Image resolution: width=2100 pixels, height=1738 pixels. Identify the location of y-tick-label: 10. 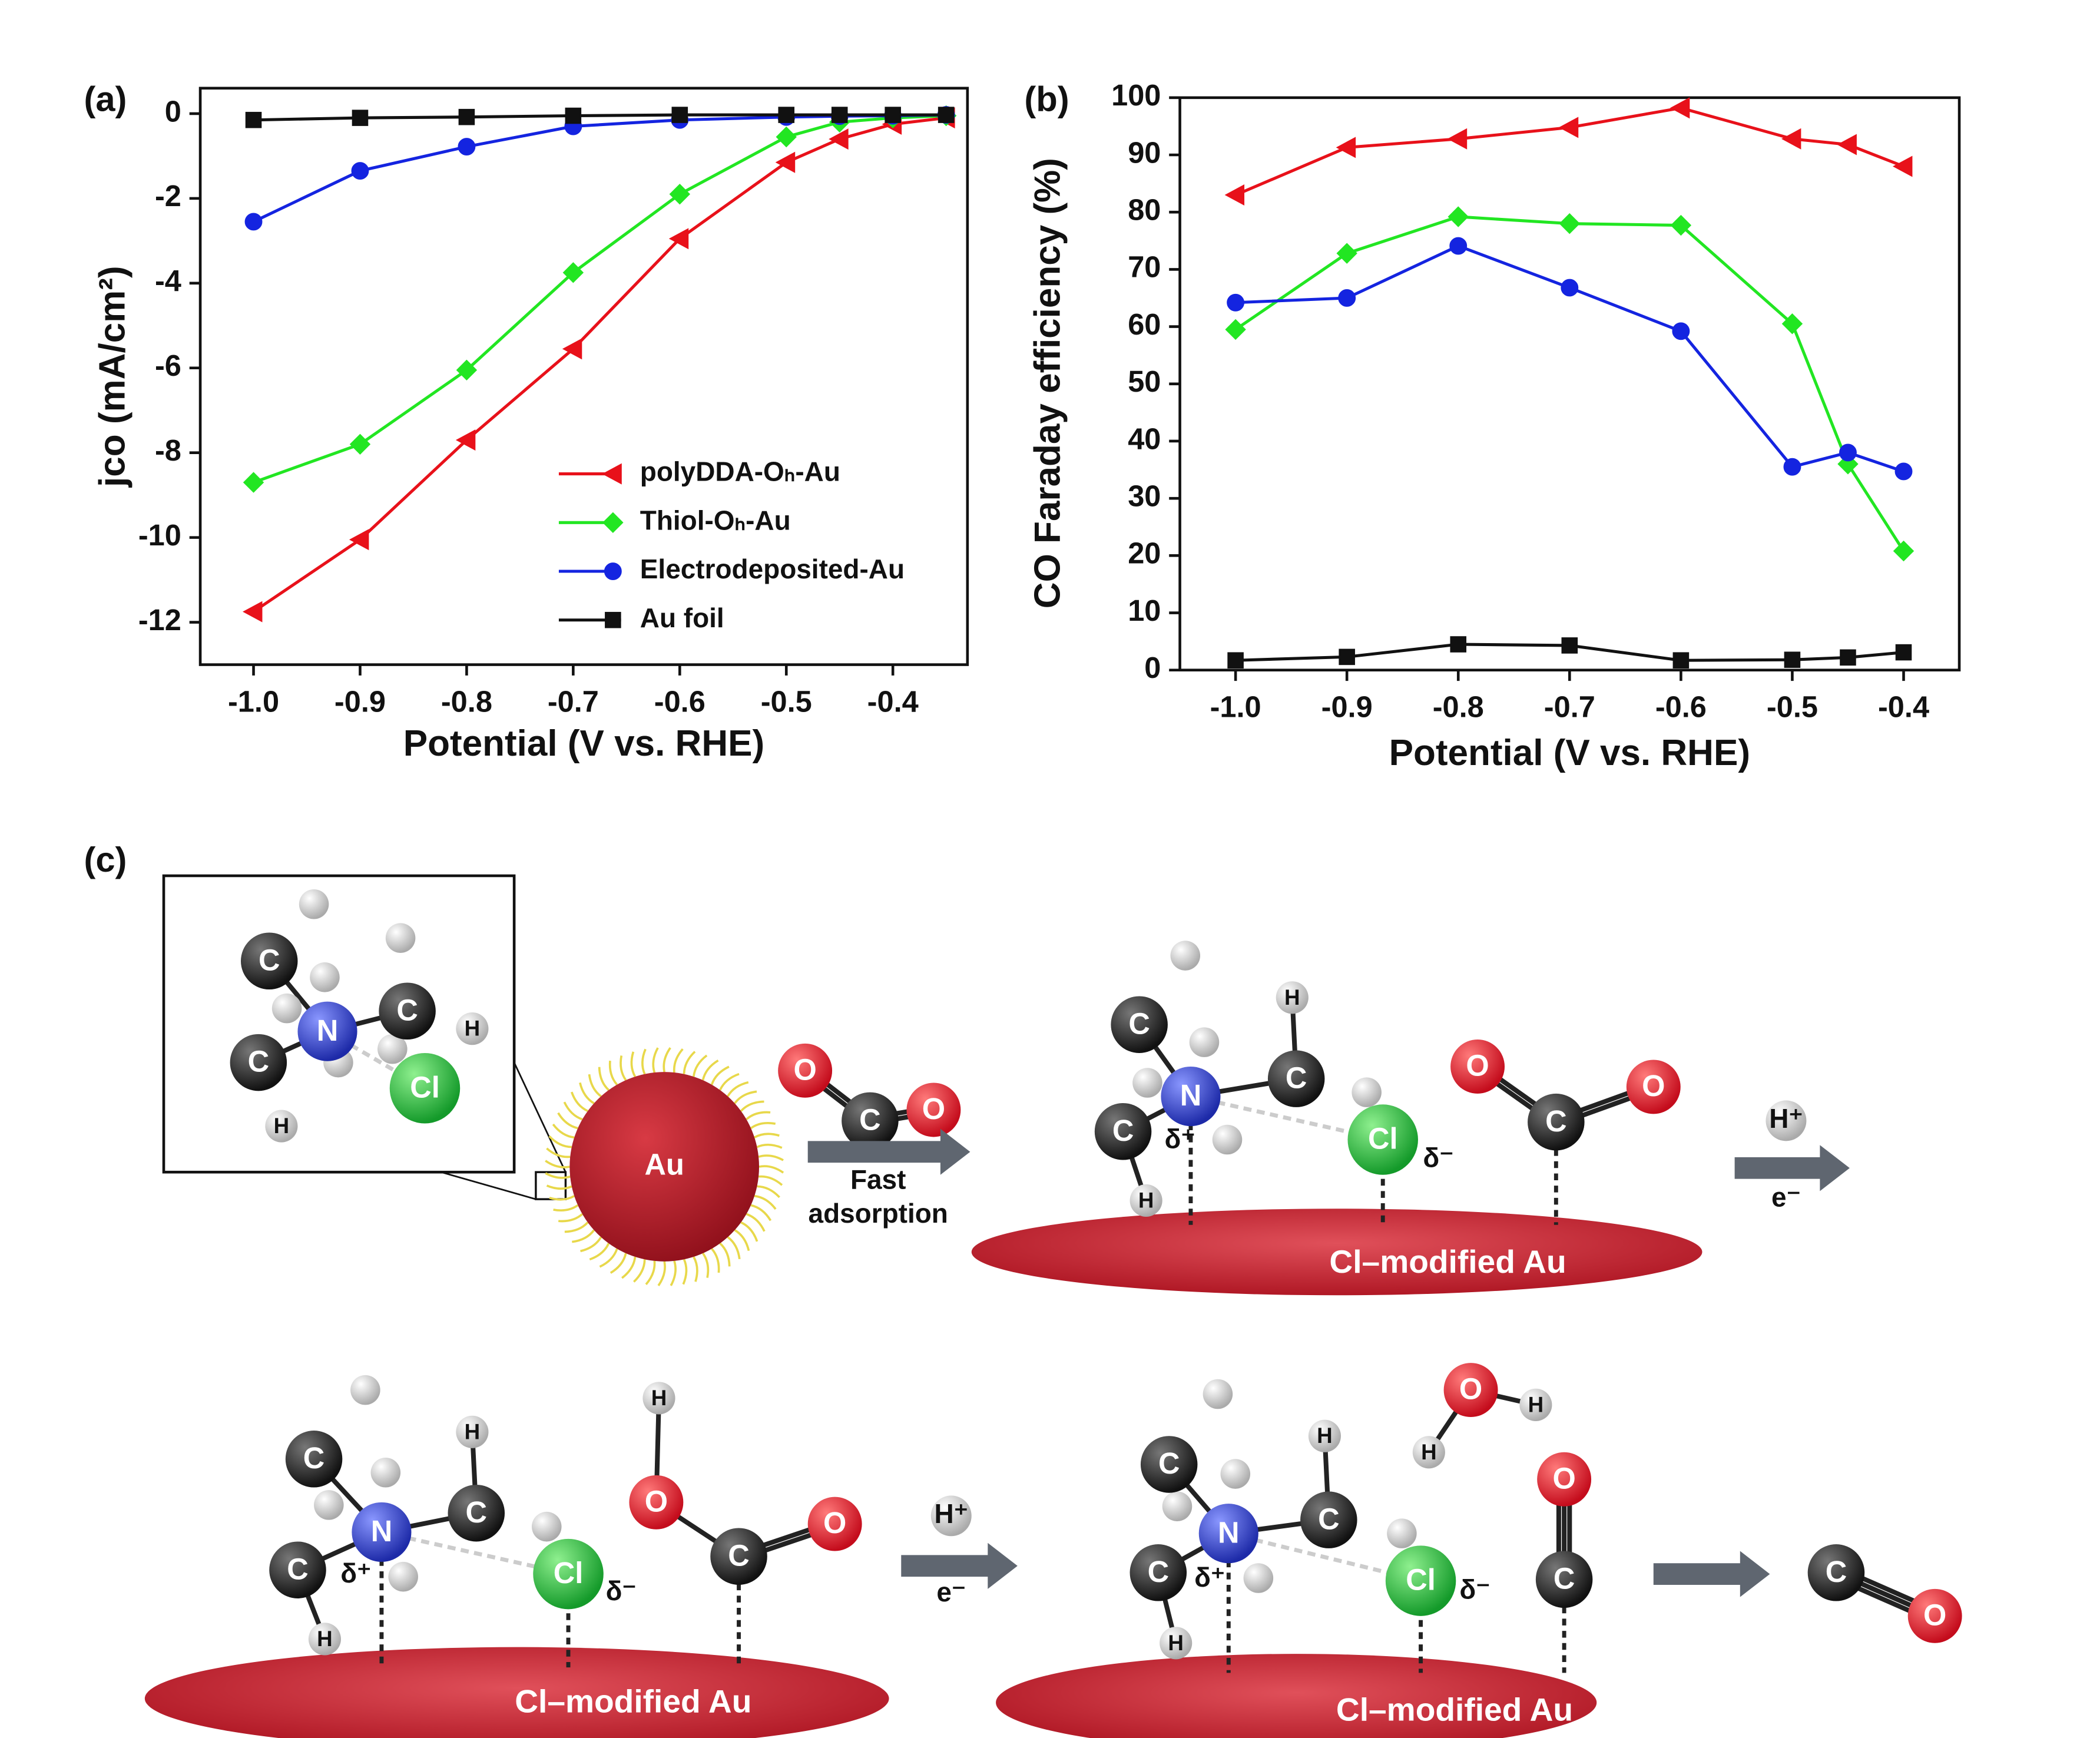
(1144, 611).